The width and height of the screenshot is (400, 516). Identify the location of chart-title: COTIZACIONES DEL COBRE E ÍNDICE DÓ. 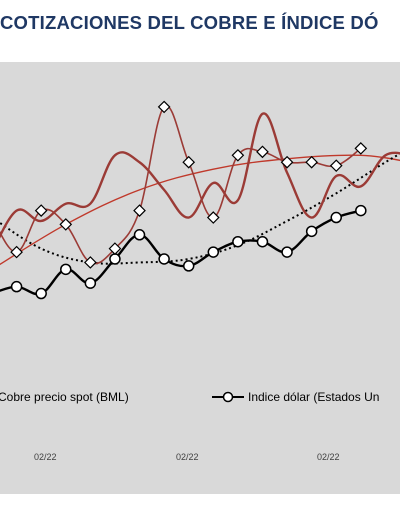
(200, 25).